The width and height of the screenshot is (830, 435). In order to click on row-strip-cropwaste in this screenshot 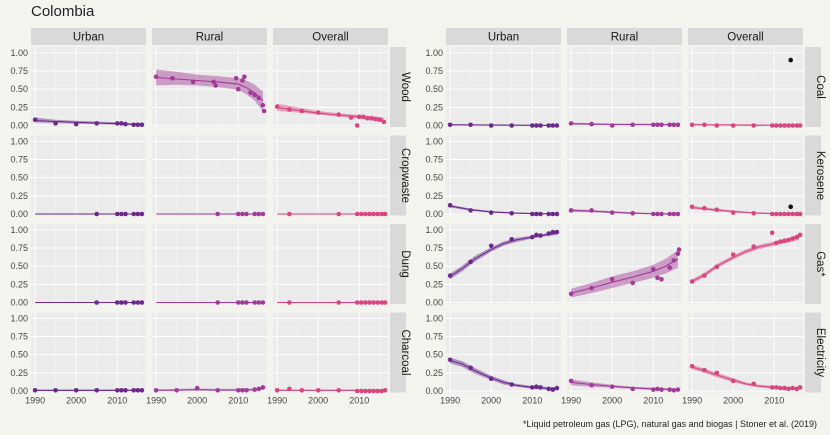, I will do `click(398, 175)`.